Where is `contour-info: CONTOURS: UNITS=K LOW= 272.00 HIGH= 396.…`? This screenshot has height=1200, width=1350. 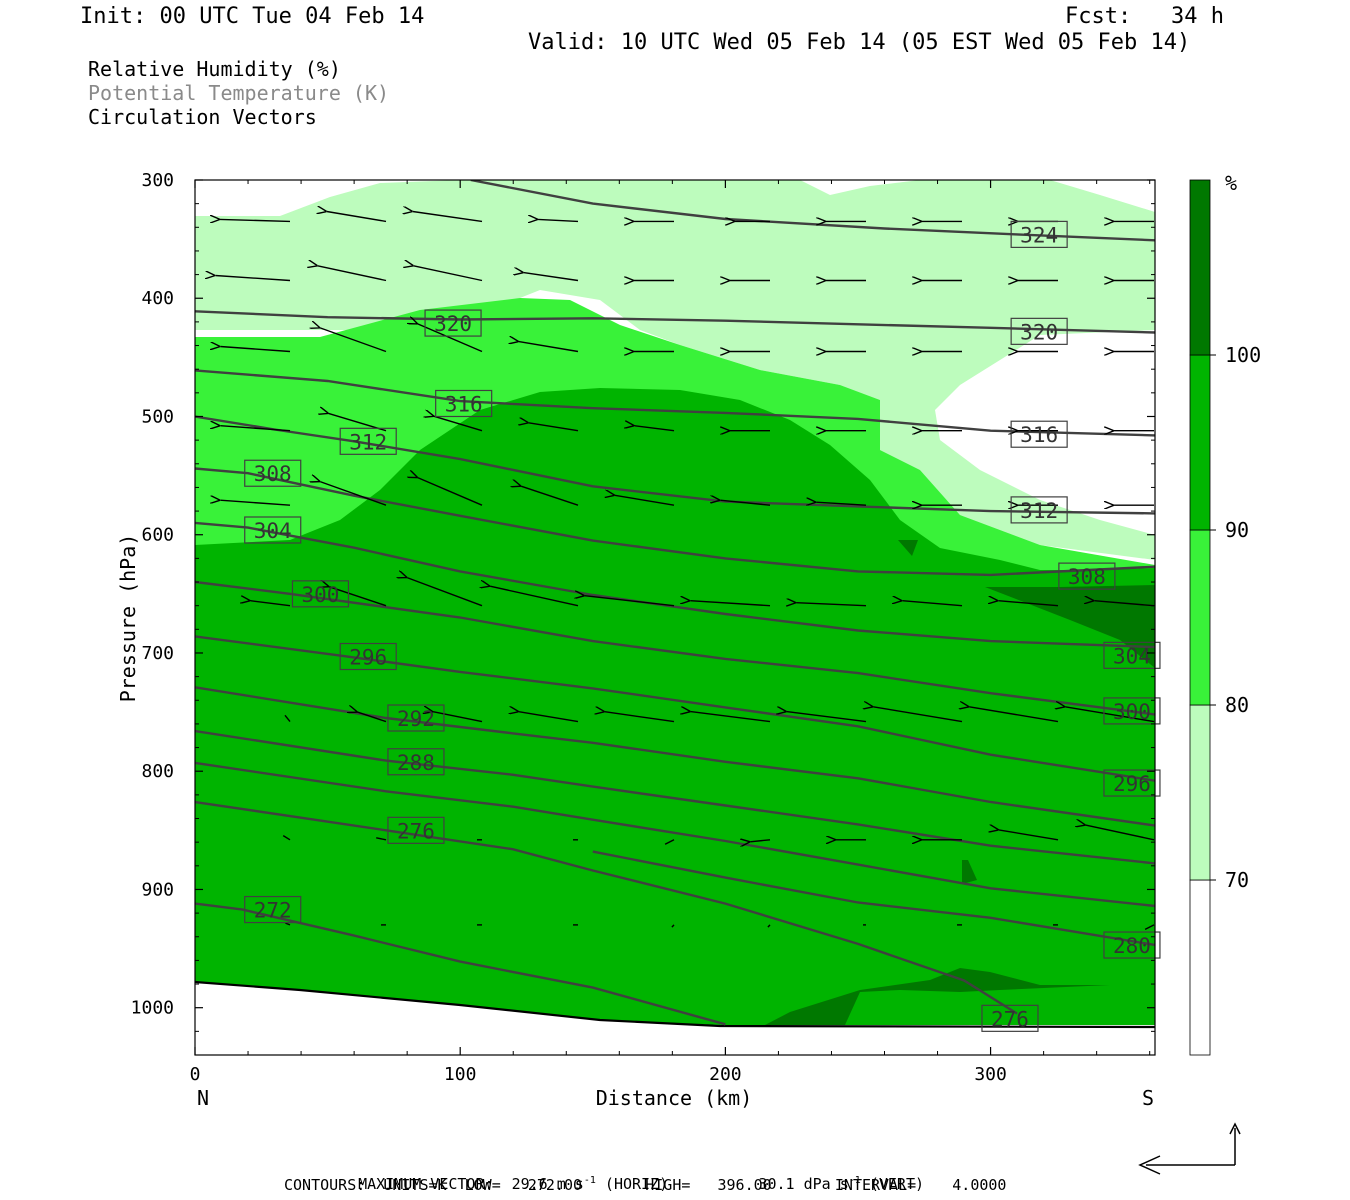 contour-info: CONTOURS: UNITS=K LOW= 272.00 HIGH= 396.… is located at coordinates (645, 1185).